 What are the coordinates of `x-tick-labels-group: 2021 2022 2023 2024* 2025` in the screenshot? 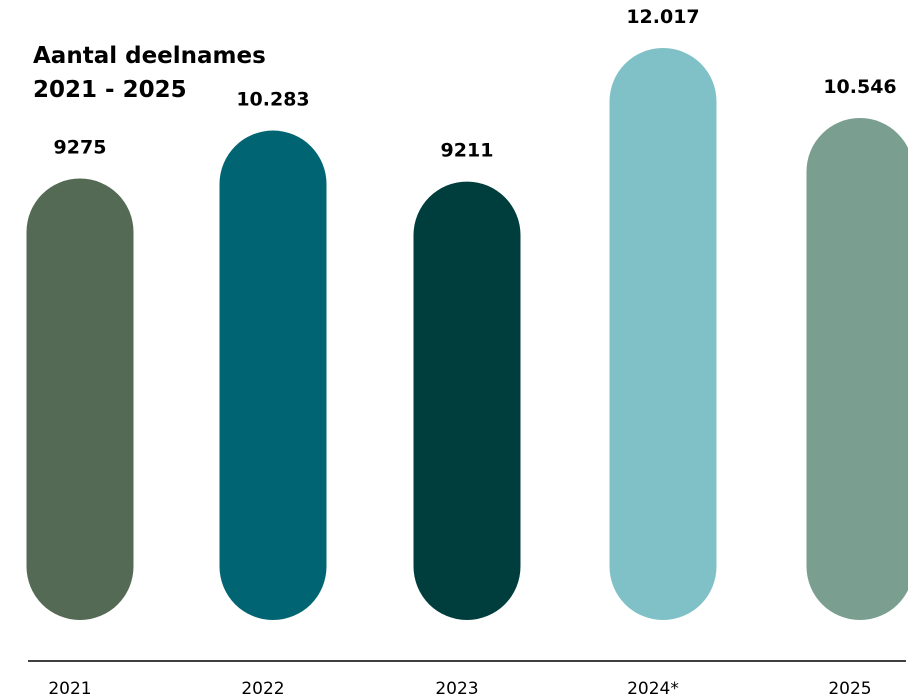 It's located at (459, 688).